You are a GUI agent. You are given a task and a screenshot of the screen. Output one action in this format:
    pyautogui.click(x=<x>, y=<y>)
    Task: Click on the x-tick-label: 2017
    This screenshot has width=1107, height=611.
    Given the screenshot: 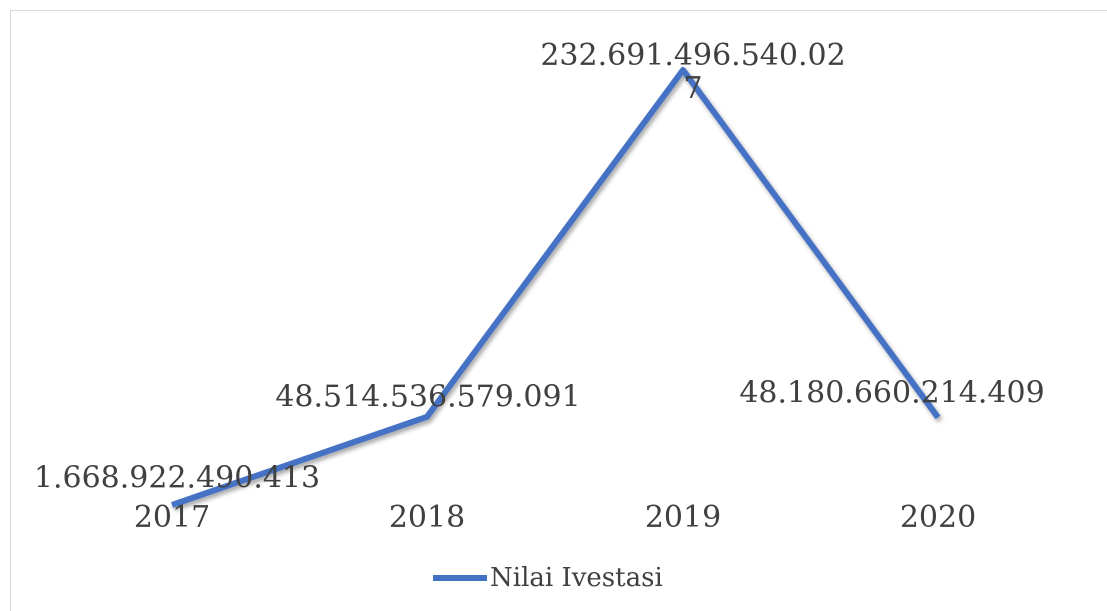 What is the action you would take?
    pyautogui.click(x=172, y=517)
    